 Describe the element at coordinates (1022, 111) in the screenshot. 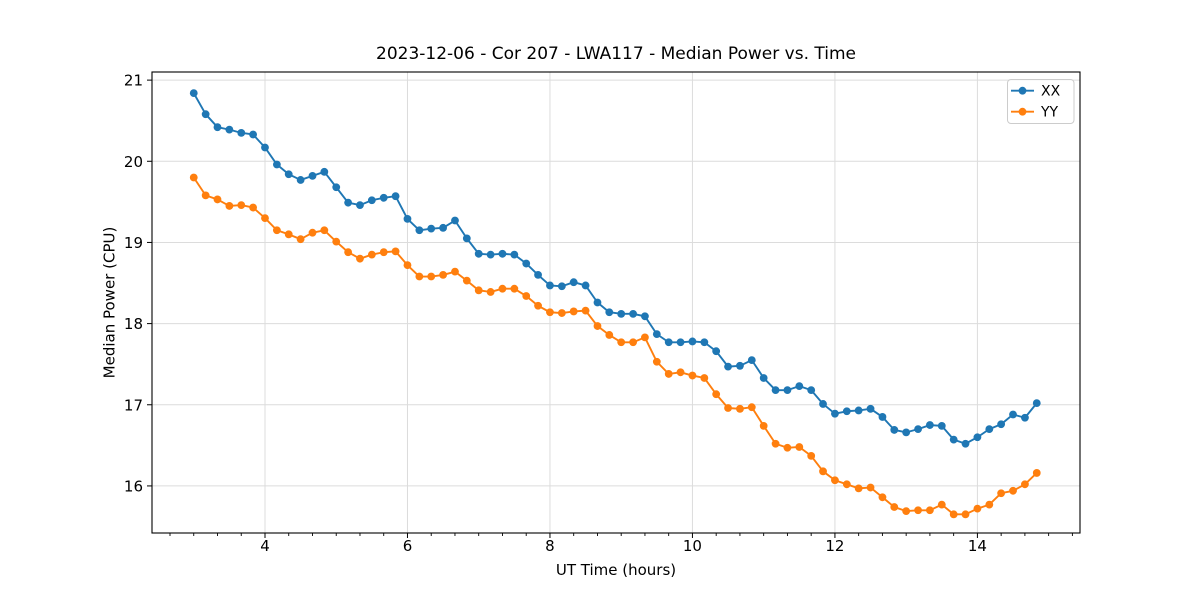

I see `legend-sample-marker` at that location.